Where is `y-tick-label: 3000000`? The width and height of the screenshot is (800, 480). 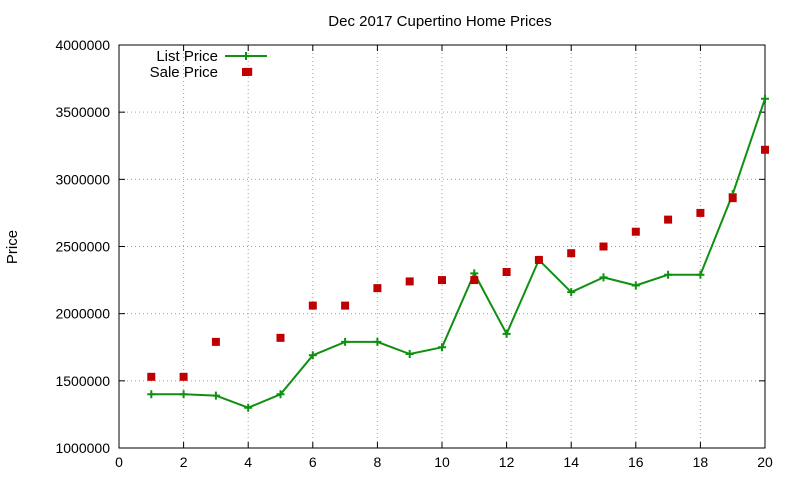 y-tick-label: 3000000 is located at coordinates (82, 179).